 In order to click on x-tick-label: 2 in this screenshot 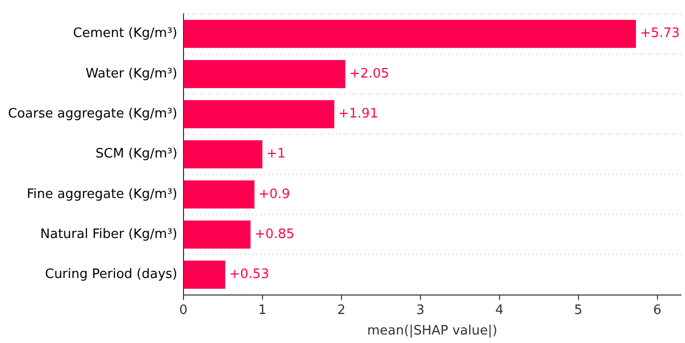, I will do `click(341, 310)`.